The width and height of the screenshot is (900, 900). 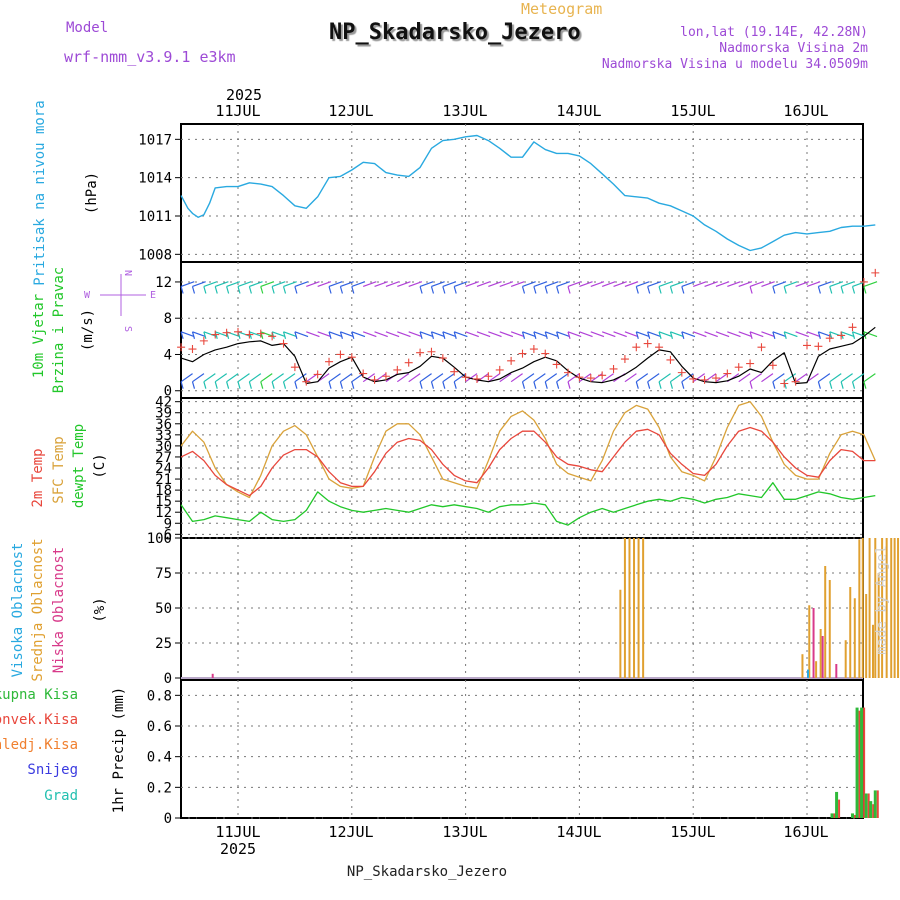 What do you see at coordinates (163, 436) in the screenshot?
I see `y-tick-label: 33` at bounding box center [163, 436].